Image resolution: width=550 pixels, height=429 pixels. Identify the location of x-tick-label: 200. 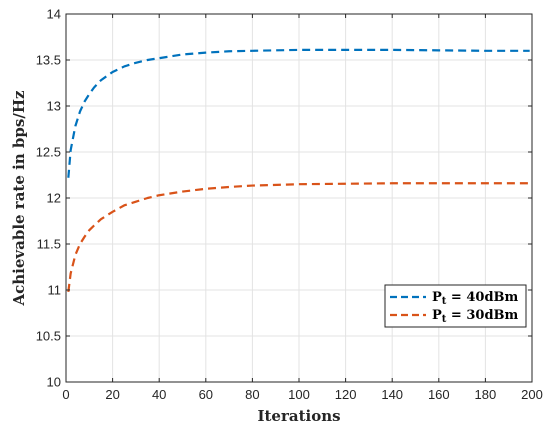
(532, 394).